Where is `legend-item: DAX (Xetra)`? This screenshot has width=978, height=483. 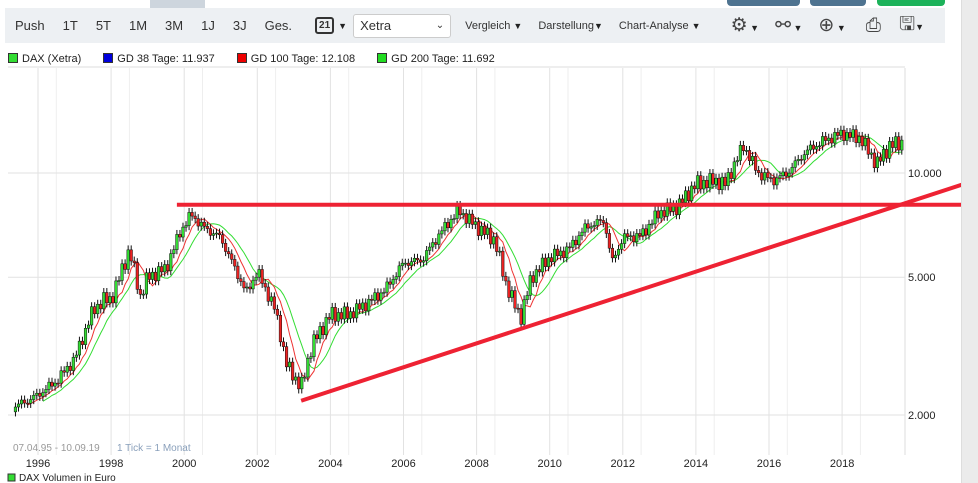 legend-item: DAX (Xetra) is located at coordinates (44, 59).